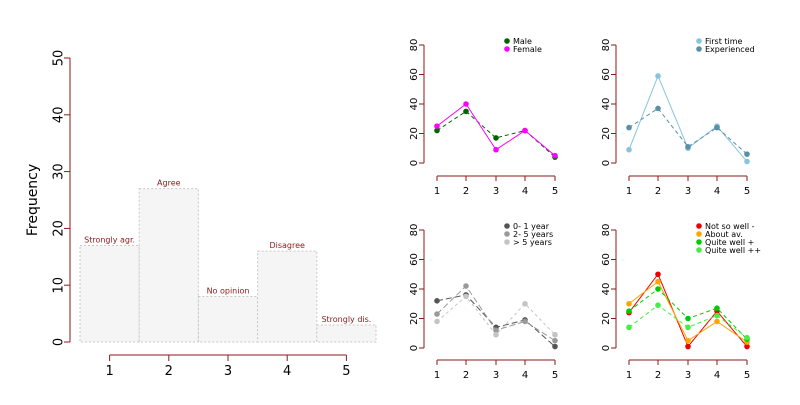 The height and width of the screenshot is (405, 800). Describe the element at coordinates (228, 291) in the screenshot. I see `bar-data-label: No opinion` at that location.